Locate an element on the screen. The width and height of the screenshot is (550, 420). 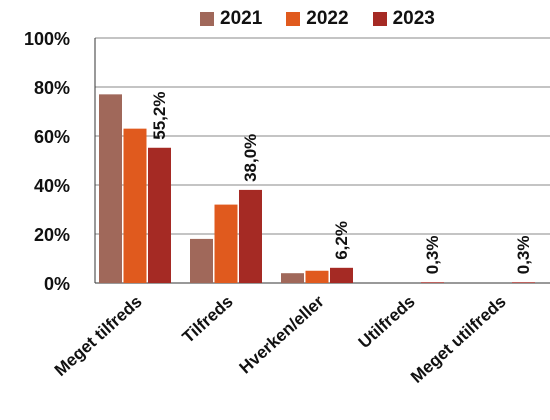
legend-swatch-2022 is located at coordinates (293, 19).